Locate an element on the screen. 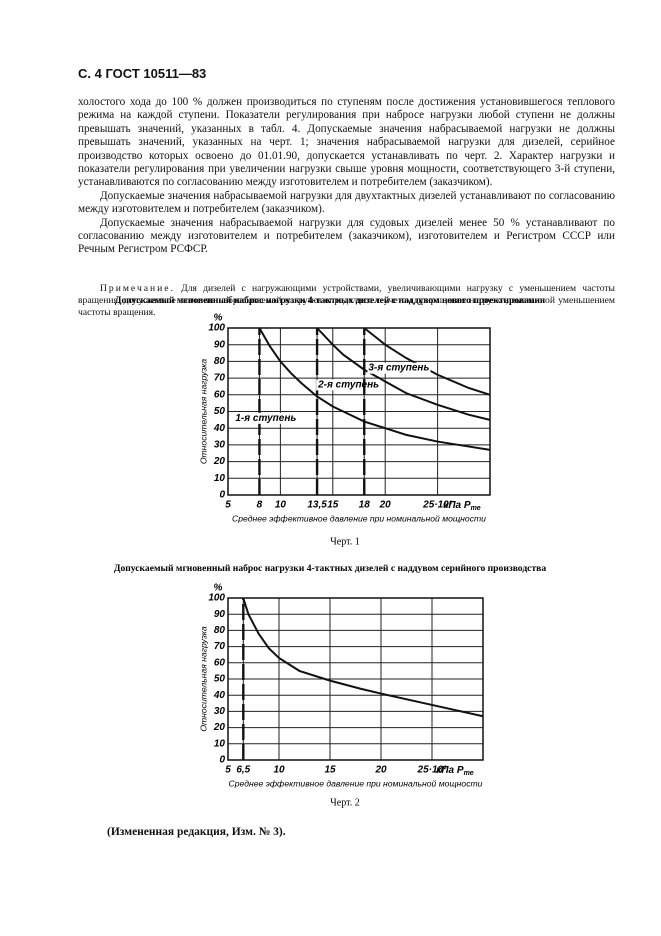 This screenshot has width=661, height=936. footer: (Измененная редакция, Изм. № 3). is located at coordinates (196, 832).